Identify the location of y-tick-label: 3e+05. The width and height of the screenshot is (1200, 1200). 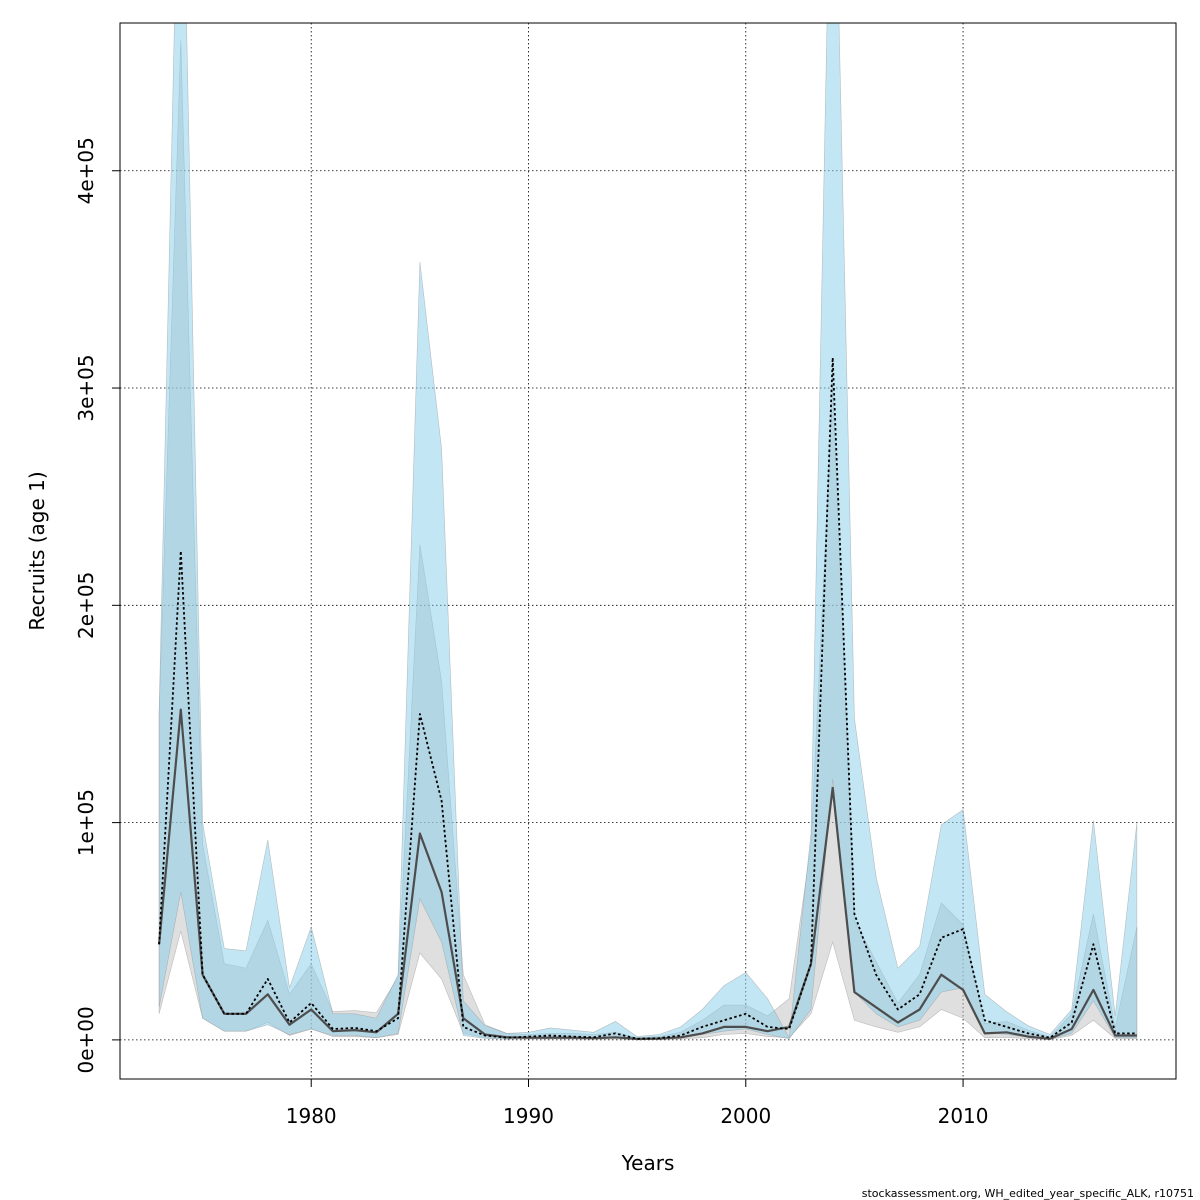
(86, 387).